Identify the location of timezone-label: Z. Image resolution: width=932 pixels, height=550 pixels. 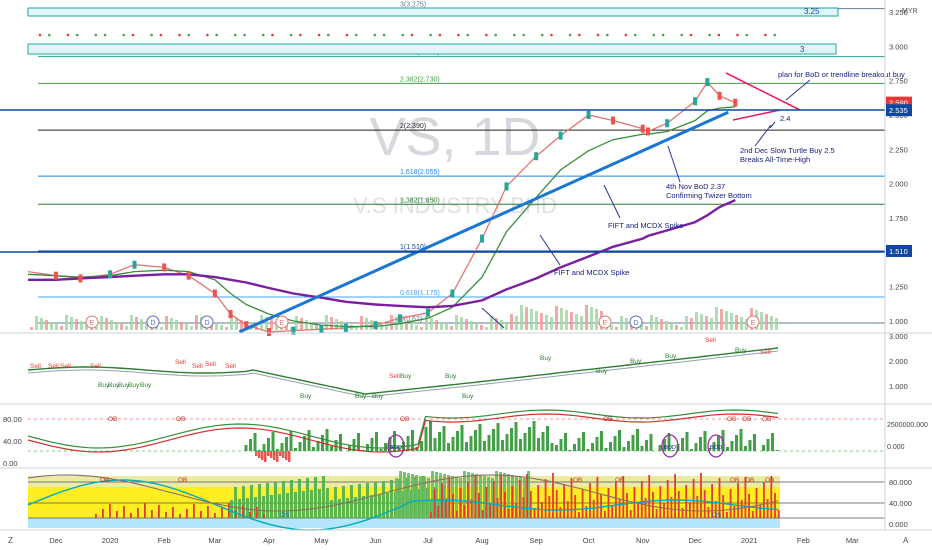
(10, 540).